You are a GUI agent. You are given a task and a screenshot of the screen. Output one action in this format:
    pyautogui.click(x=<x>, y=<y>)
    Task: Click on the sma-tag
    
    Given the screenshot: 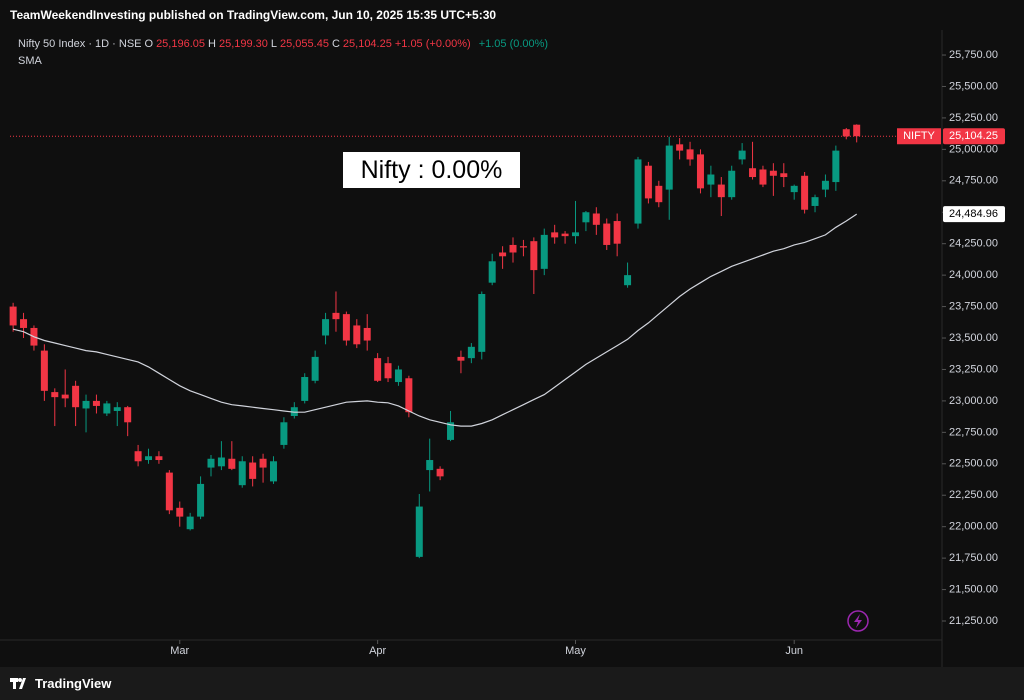 What is the action you would take?
    pyautogui.click(x=974, y=214)
    